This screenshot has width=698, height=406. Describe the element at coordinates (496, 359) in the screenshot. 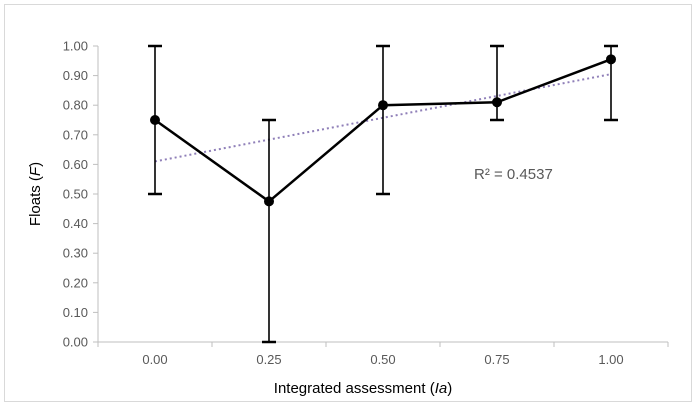

I see `x-tick-label: 0.75` at that location.